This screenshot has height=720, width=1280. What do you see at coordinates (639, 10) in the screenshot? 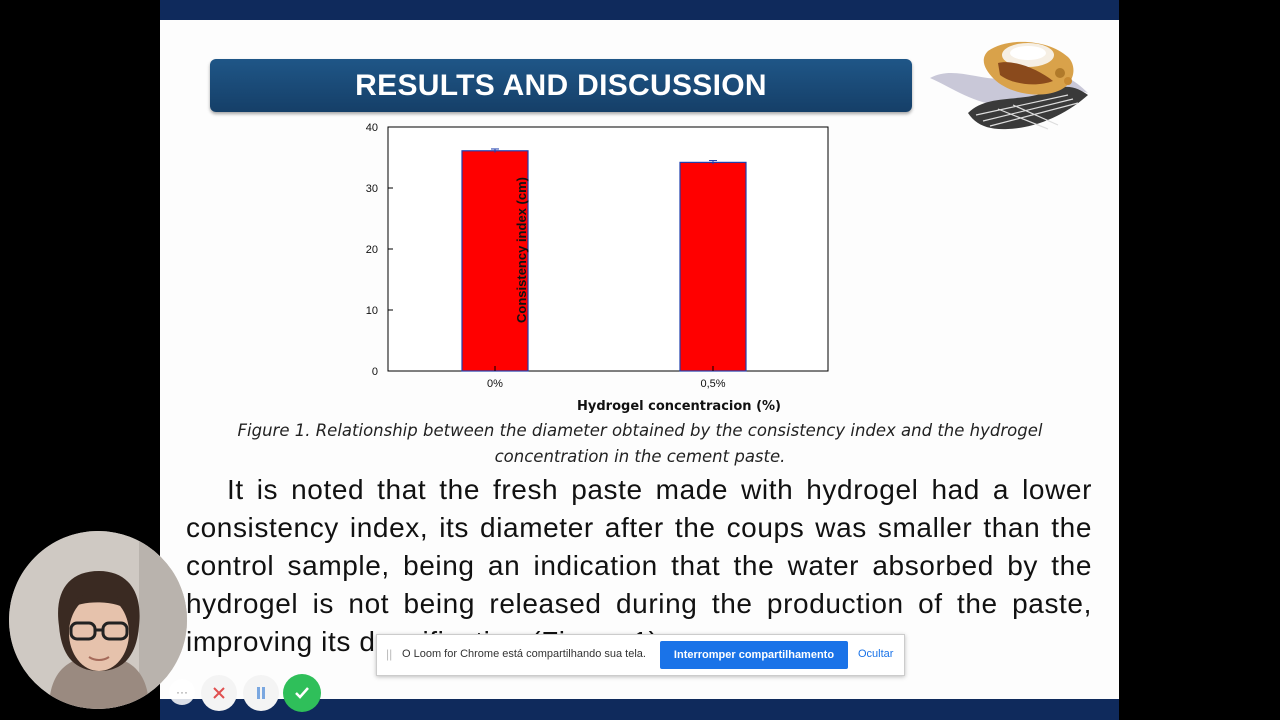
I see `slide-top-bar` at bounding box center [639, 10].